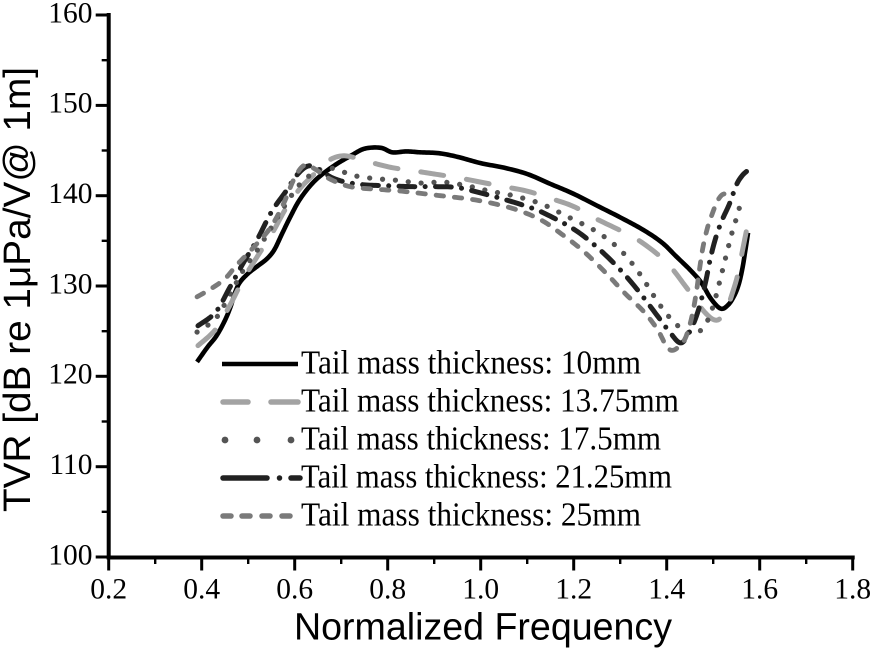 The image size is (872, 656). What do you see at coordinates (666, 590) in the screenshot?
I see `svg-text: 1.4` at bounding box center [666, 590].